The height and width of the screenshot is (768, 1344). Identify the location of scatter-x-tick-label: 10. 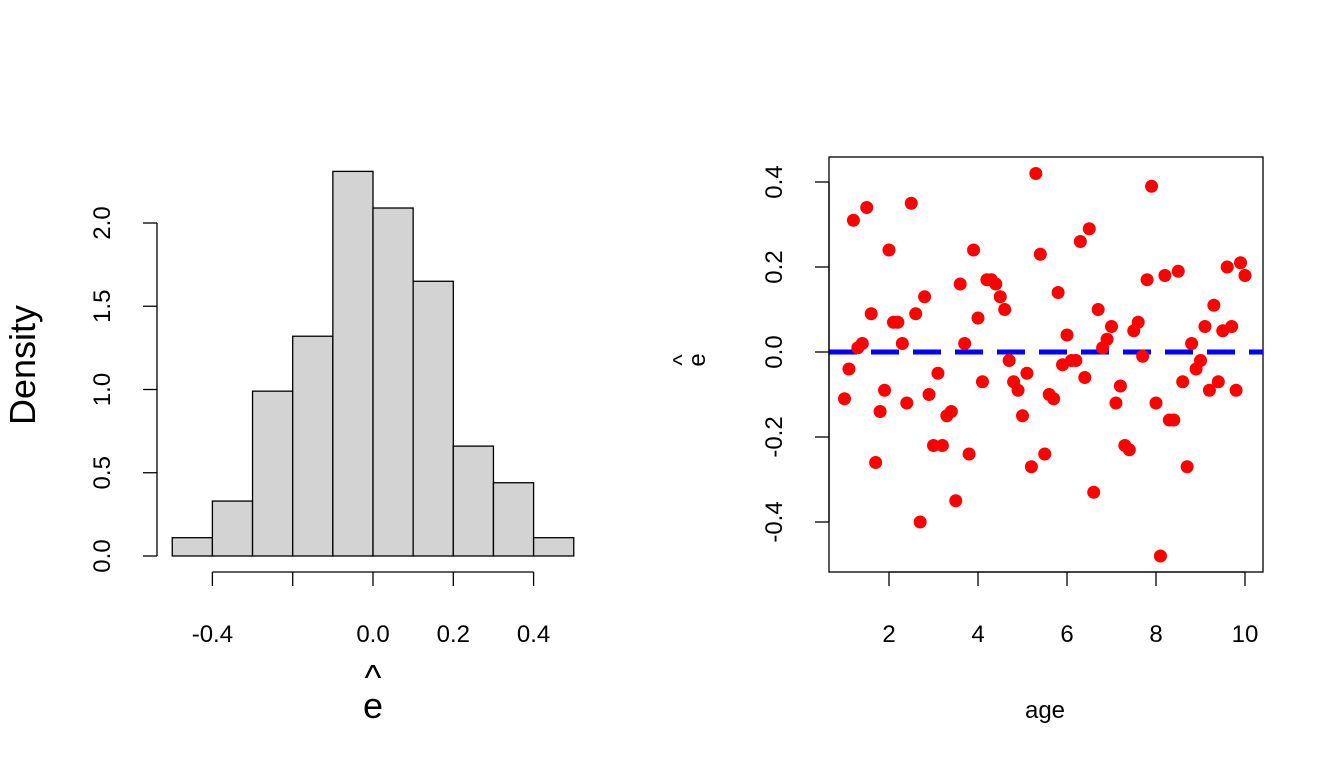
(1245, 634).